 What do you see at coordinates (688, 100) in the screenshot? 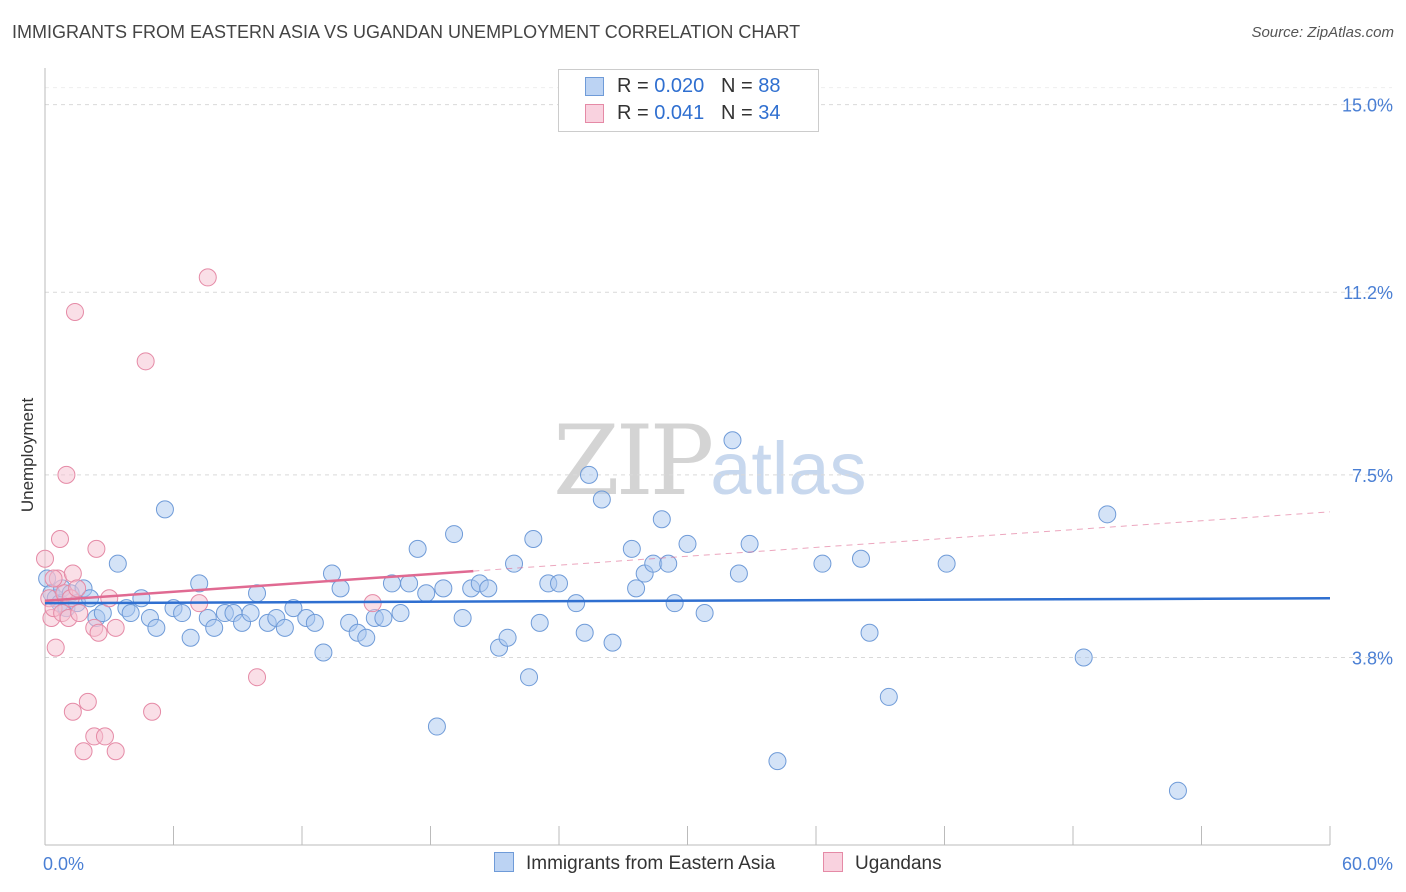
I see `stats-legend: R = 0.020 N = 88 R = 0.041 N = 34` at bounding box center [688, 100].